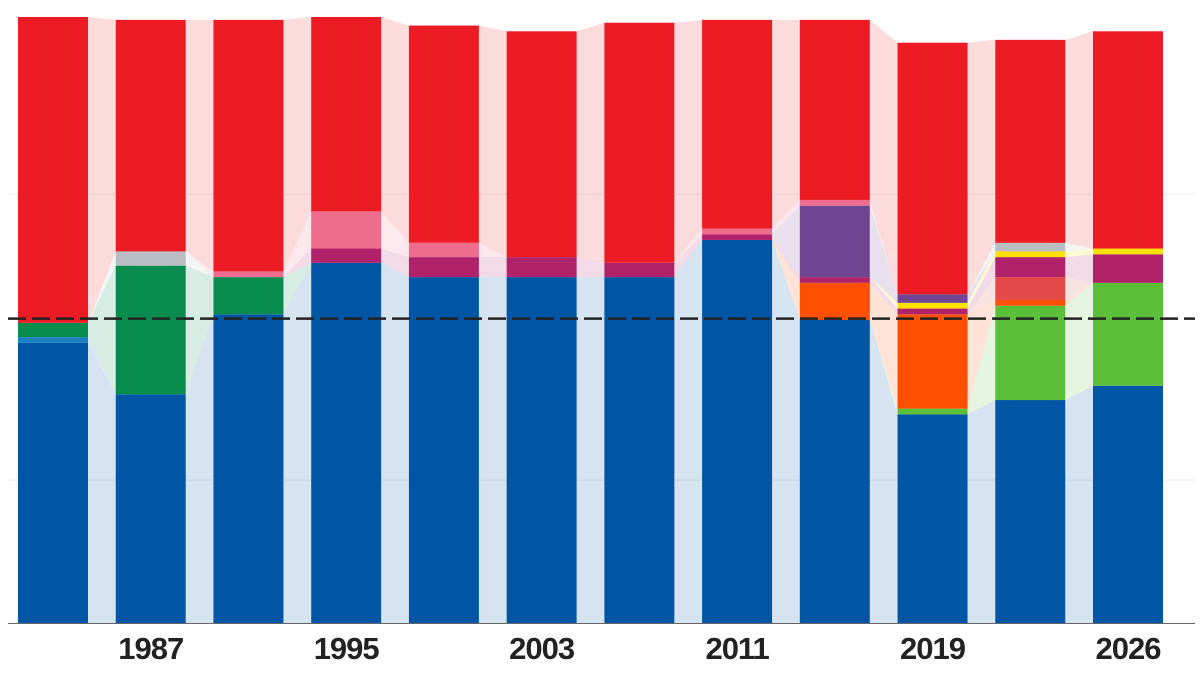 The image size is (1200, 675). I want to click on x-tick-label: 1995, so click(347, 648).